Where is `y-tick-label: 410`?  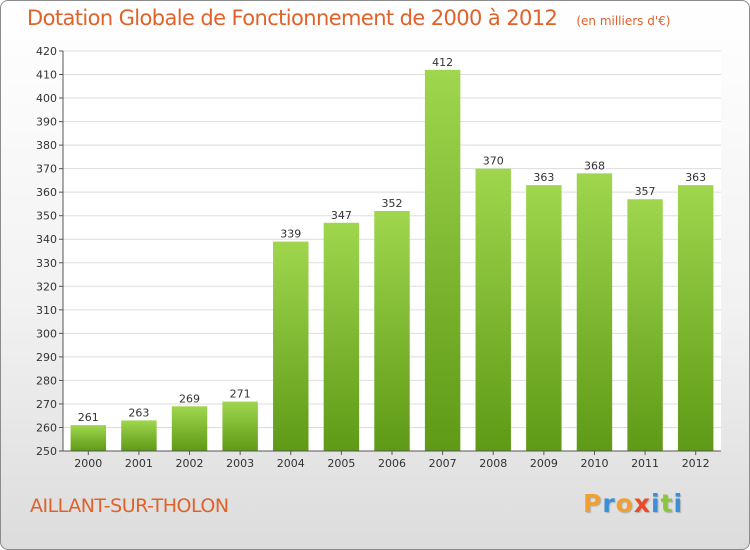 y-tick-label: 410 is located at coordinates (46, 75).